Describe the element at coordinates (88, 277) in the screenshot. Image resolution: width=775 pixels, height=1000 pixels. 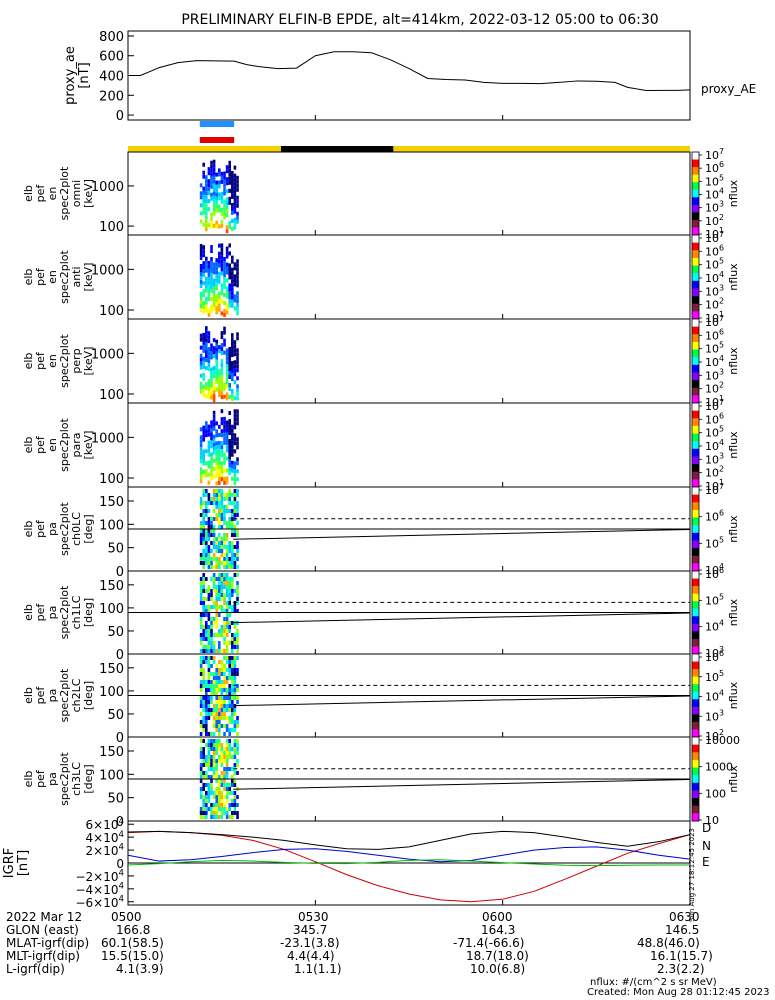
I see `spectrogram-ylabel: [keV]` at that location.